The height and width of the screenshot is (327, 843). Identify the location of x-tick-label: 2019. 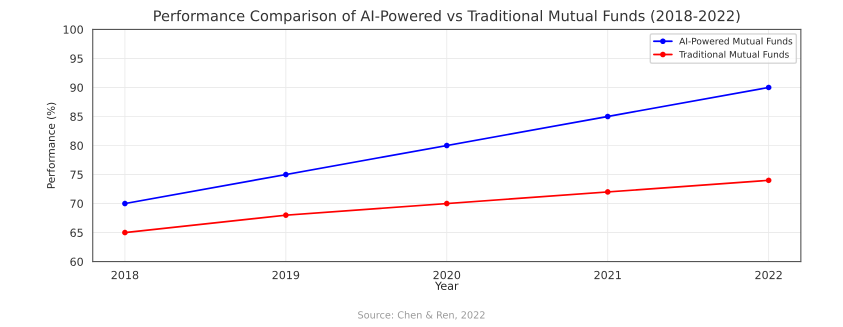
(286, 275).